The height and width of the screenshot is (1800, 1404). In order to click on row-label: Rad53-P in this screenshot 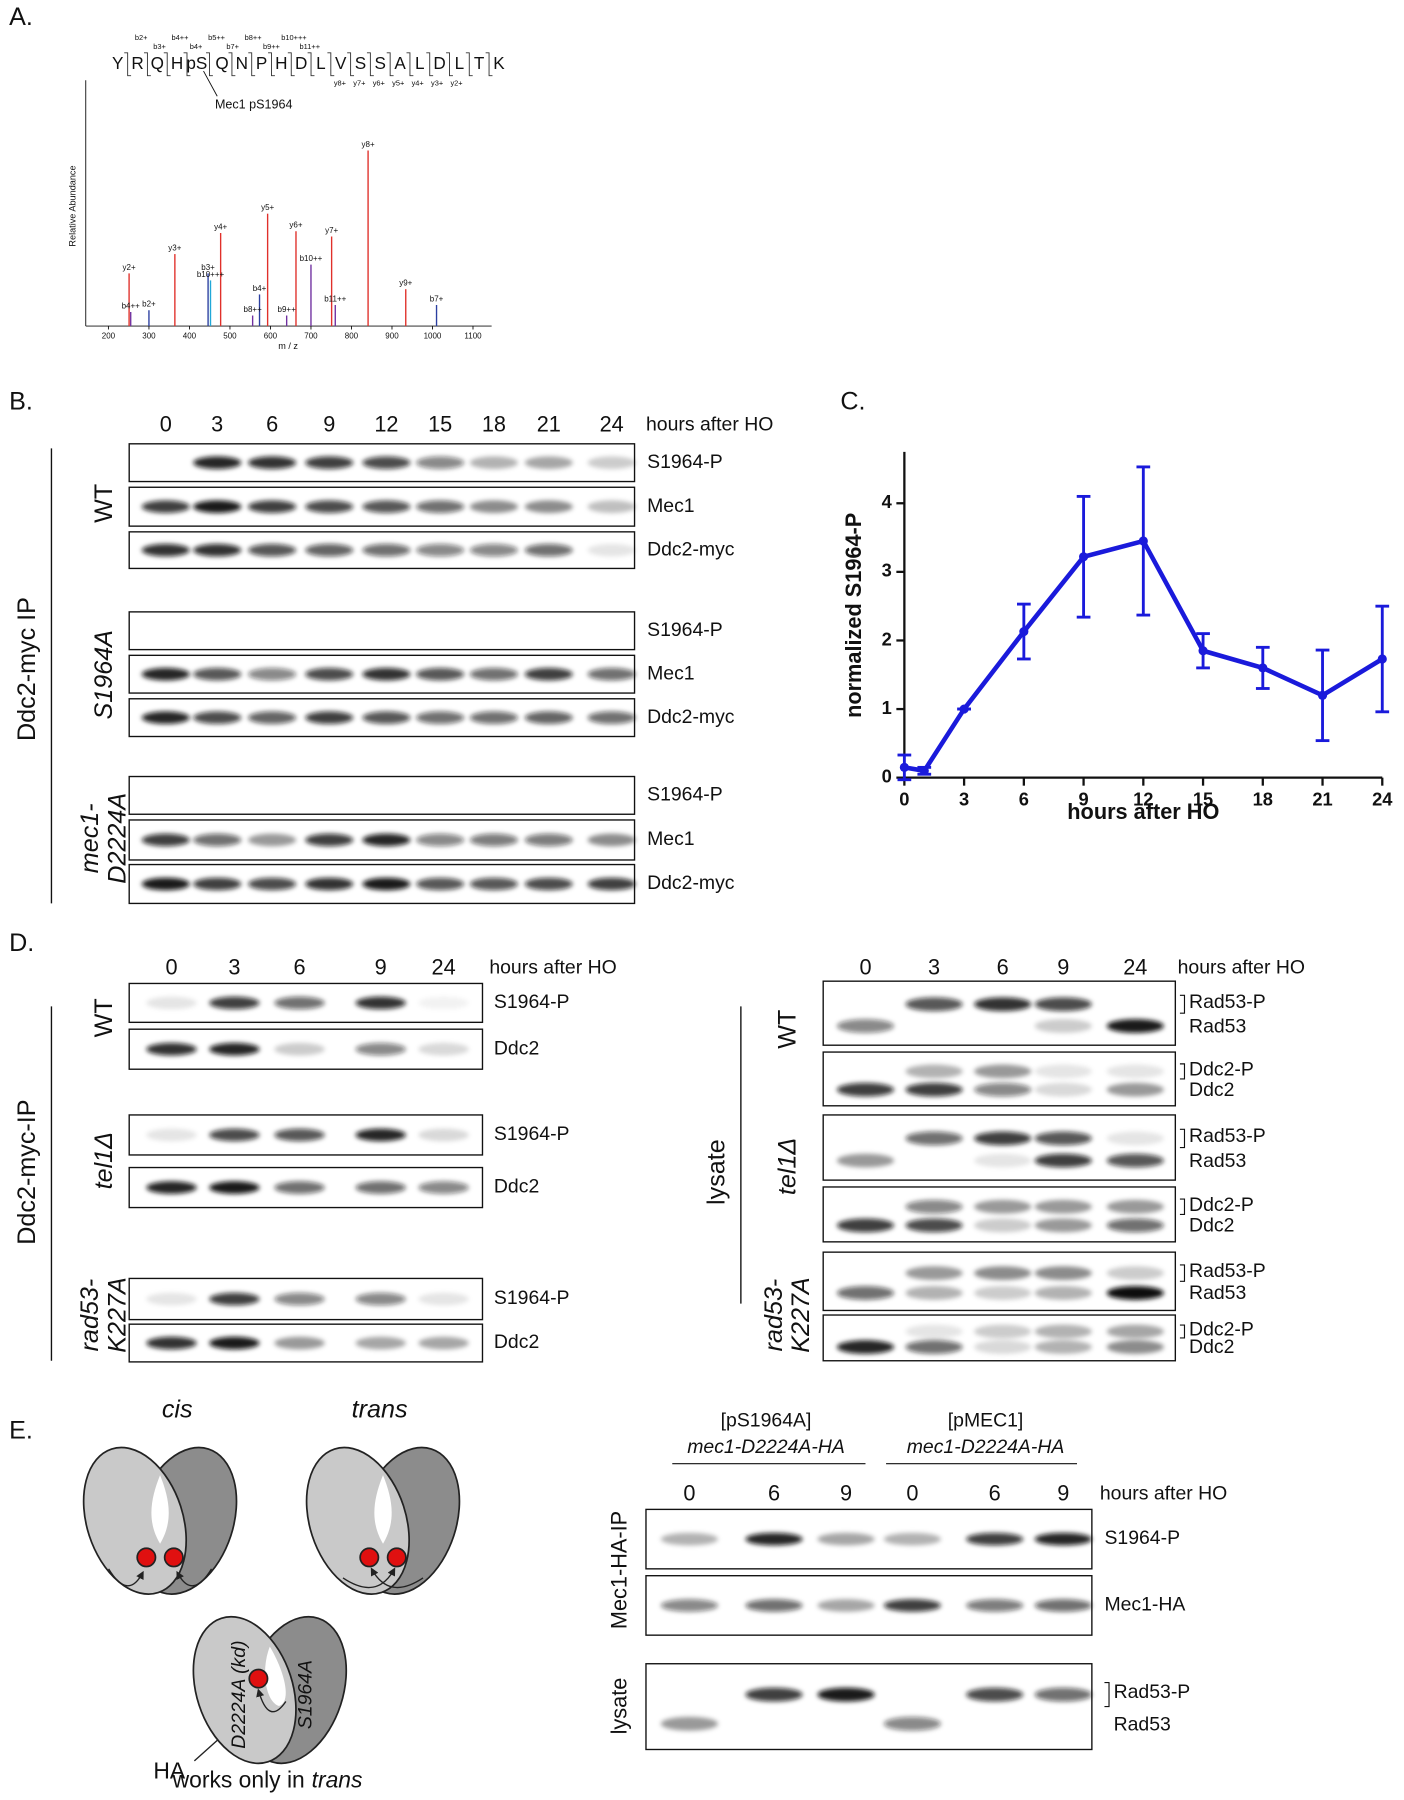, I will do `click(1227, 1002)`.